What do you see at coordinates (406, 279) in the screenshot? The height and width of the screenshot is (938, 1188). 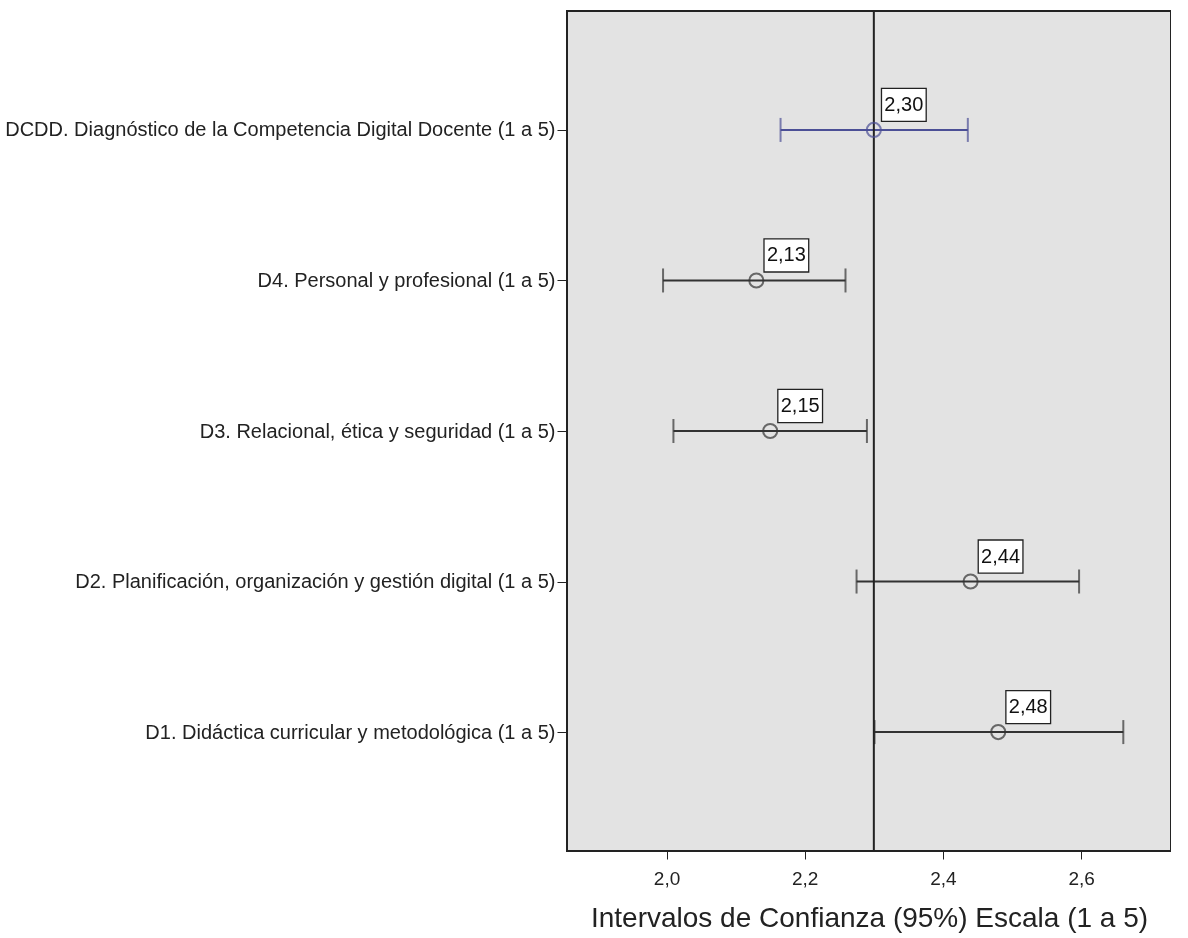 I see `y-tick-label: D4. Personal y profesional (1 a 5)` at bounding box center [406, 279].